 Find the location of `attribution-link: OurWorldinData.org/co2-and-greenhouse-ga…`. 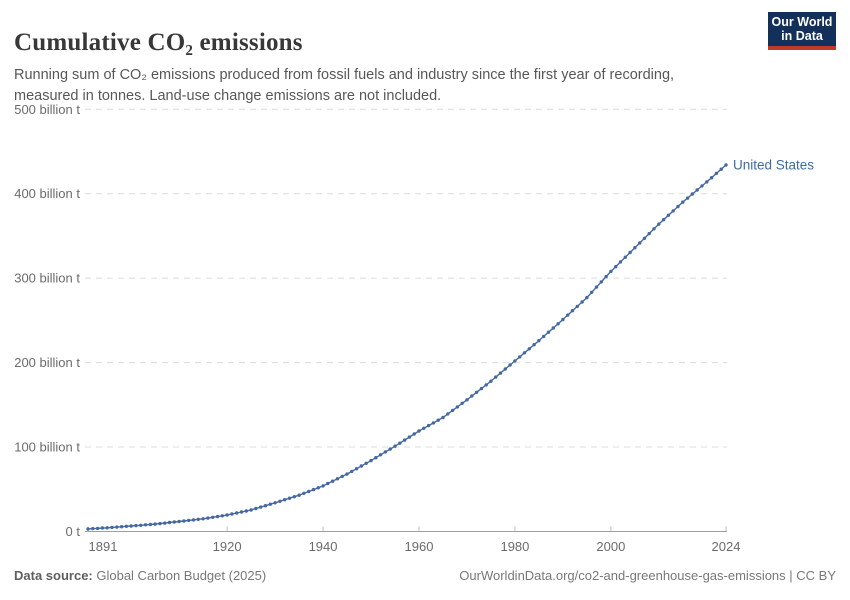

attribution-link: OurWorldinData.org/co2-and-greenhouse-ga… is located at coordinates (647, 575).